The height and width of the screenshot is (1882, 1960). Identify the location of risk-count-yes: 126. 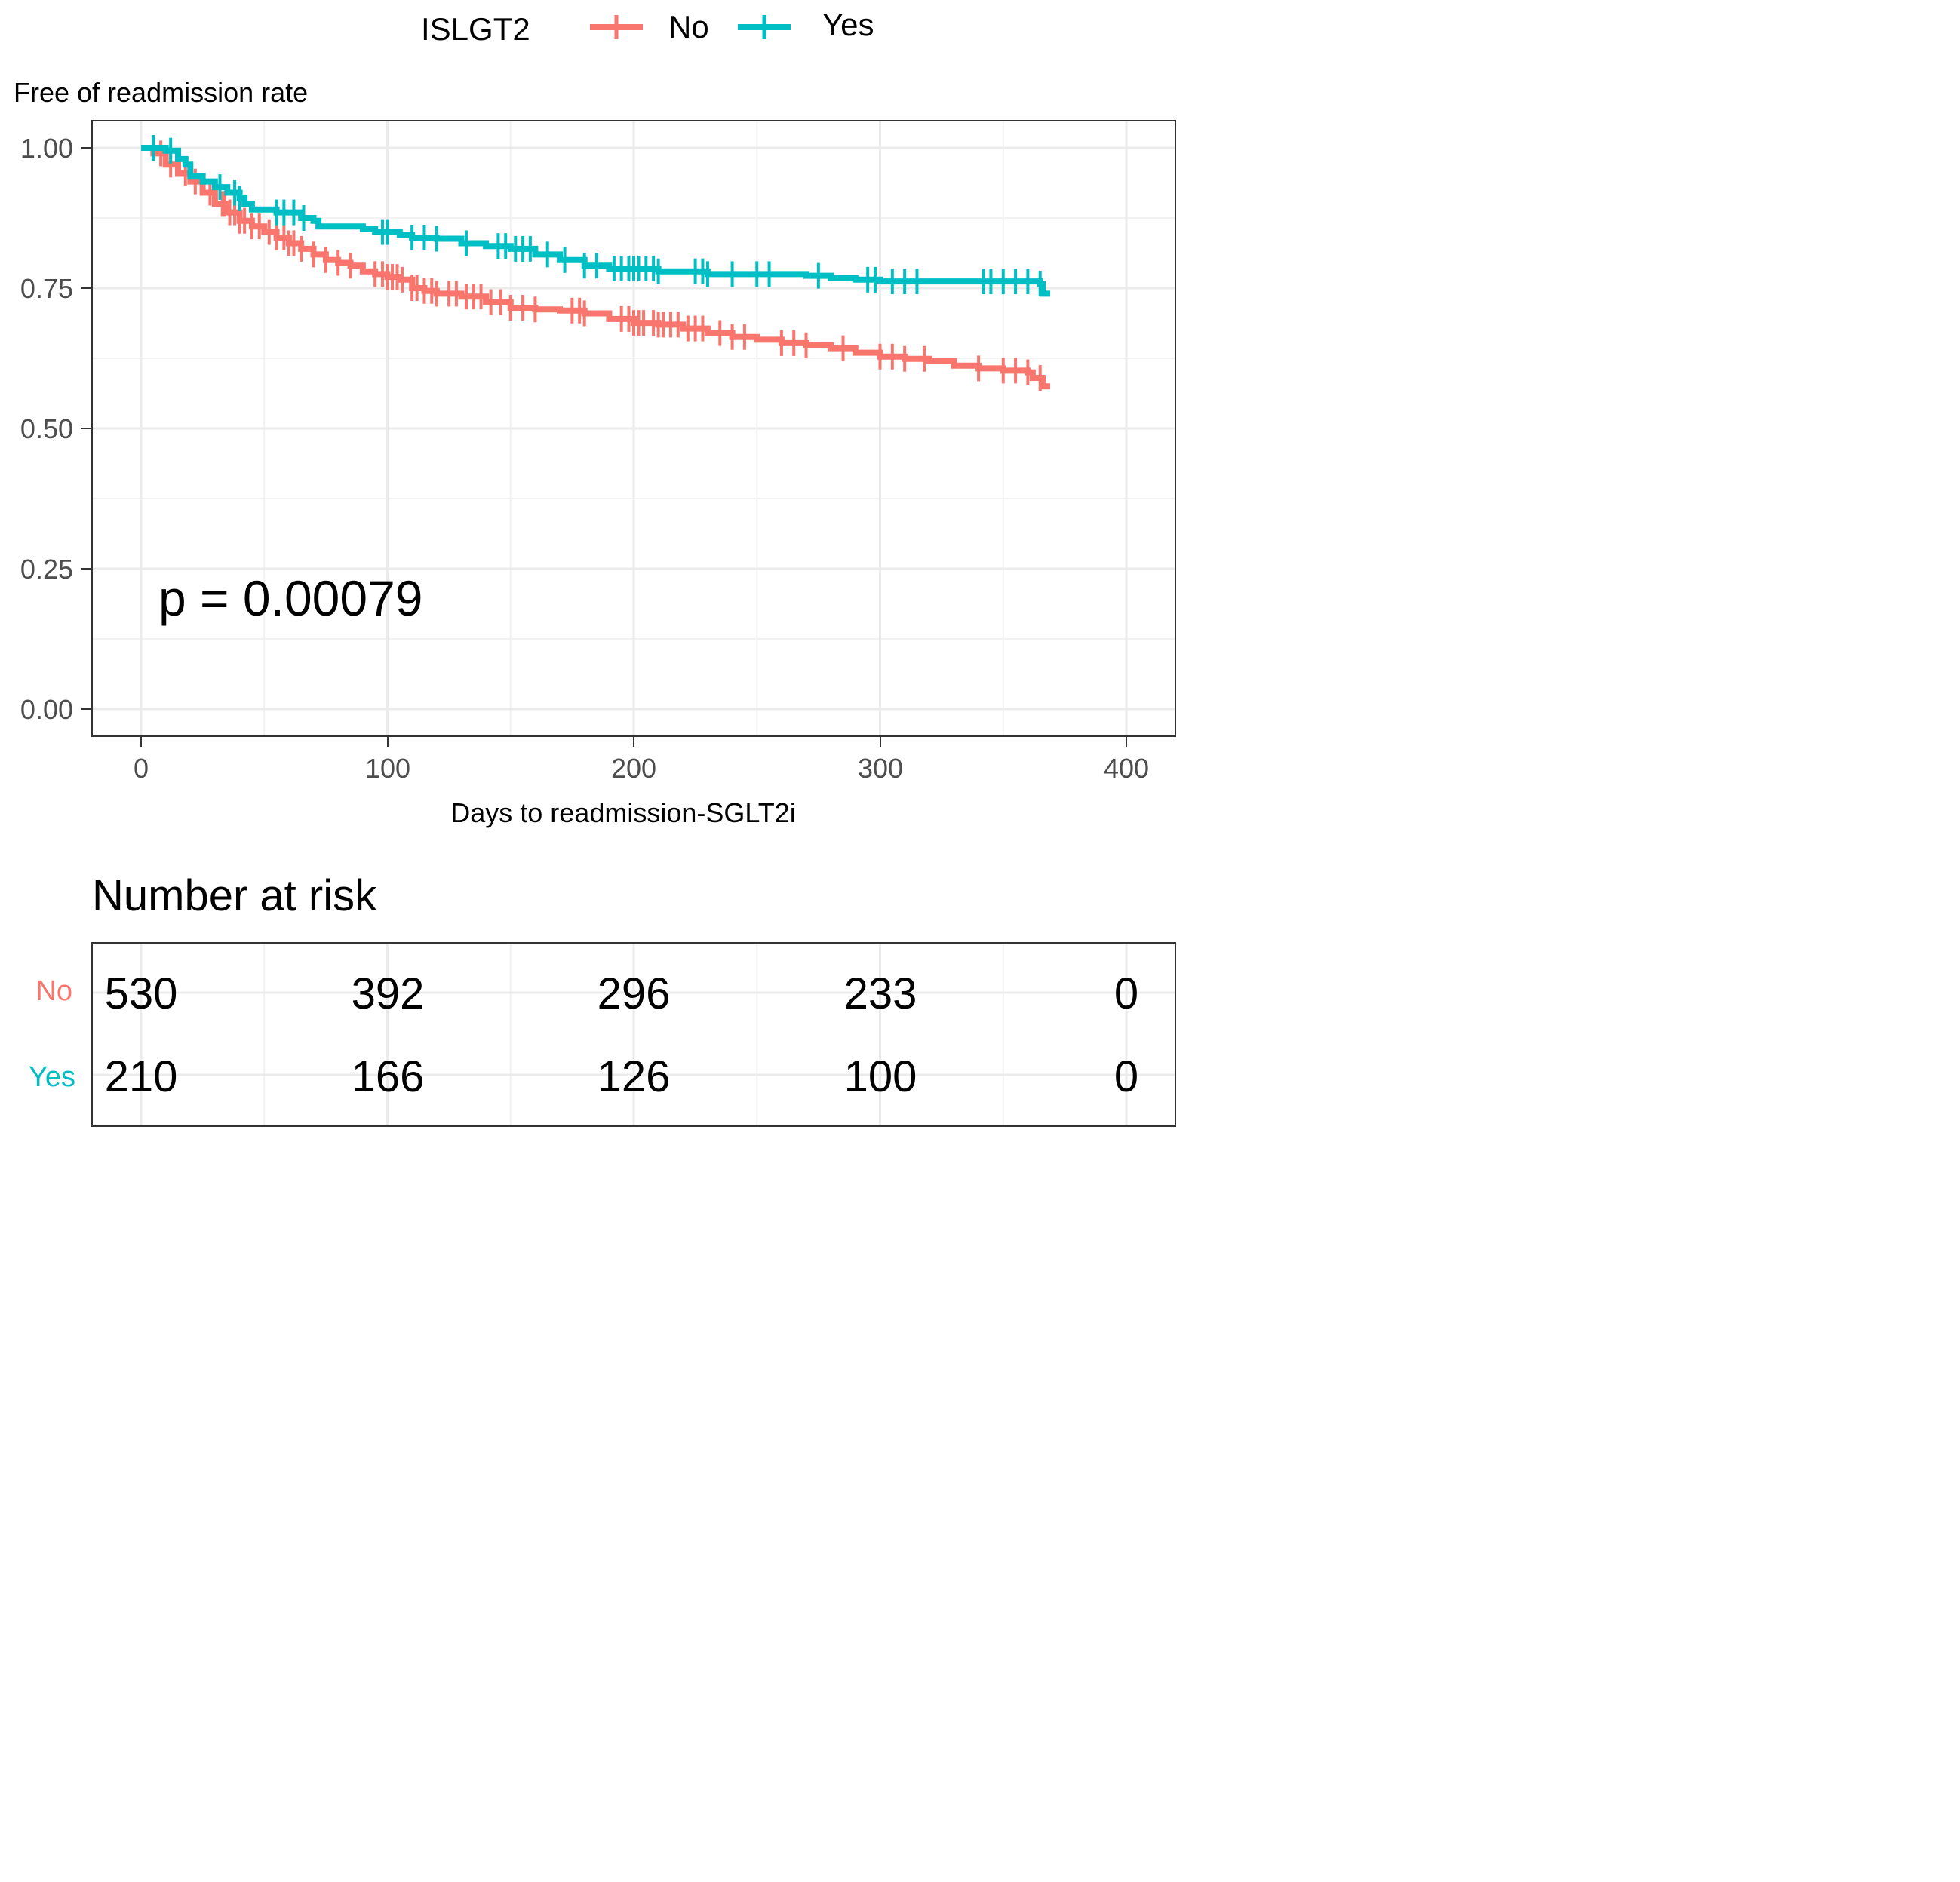
(634, 1076).